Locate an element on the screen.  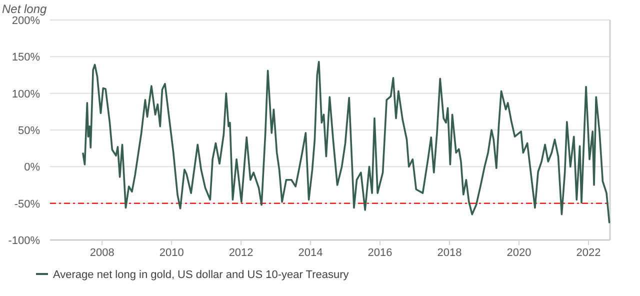
y-tick-label: -100% is located at coordinates (24, 241).